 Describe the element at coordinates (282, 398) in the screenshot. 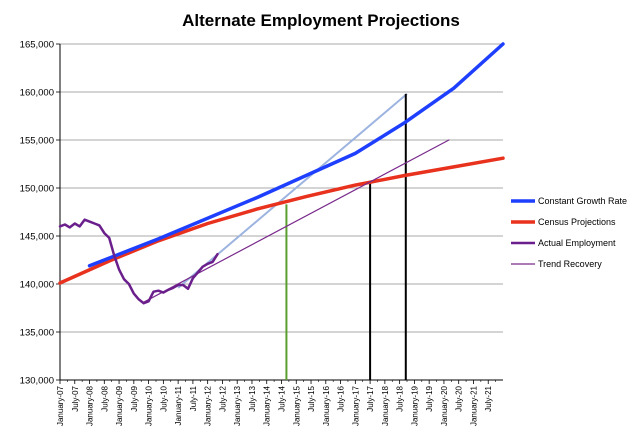

I see `x-tick-label: July-14` at that location.